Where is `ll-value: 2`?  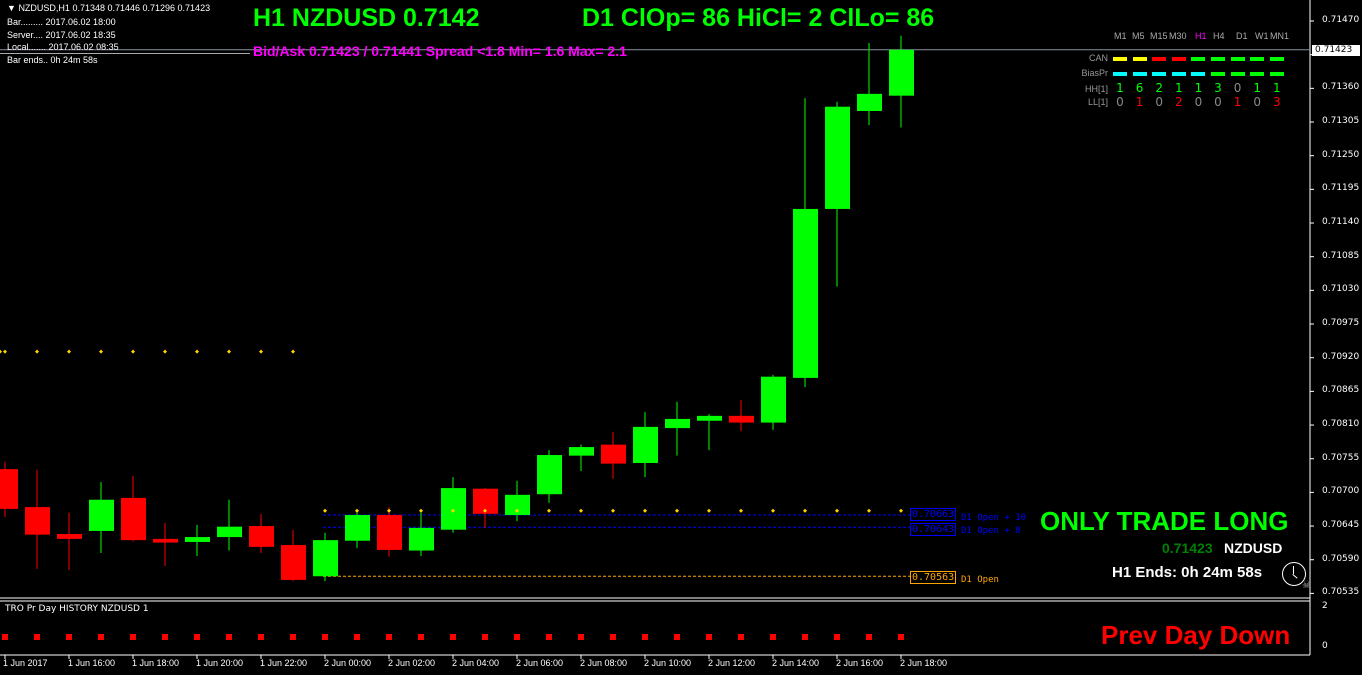 ll-value: 2 is located at coordinates (1178, 102).